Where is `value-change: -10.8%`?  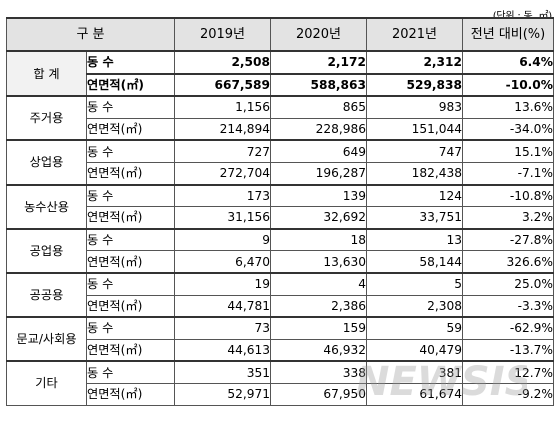
value-change: -10.8% is located at coordinates (508, 195).